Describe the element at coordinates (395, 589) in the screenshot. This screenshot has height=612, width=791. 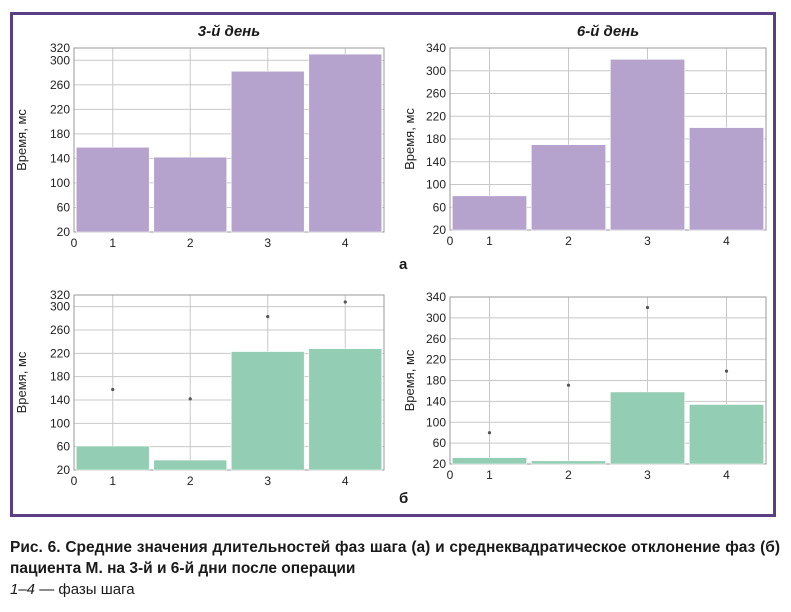
I see `caption-legend: 1–4 — фазы шага` at that location.